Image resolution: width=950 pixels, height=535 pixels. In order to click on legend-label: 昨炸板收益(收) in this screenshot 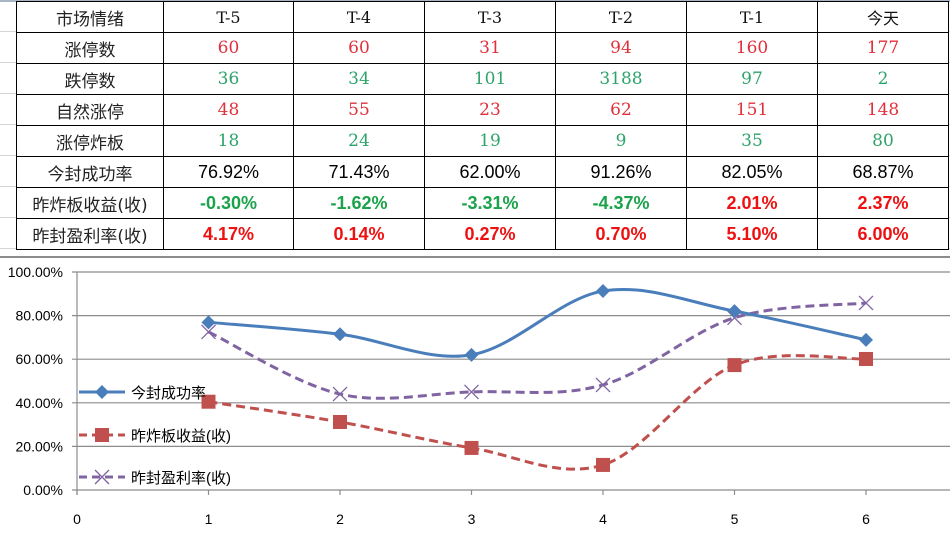, I will do `click(181, 436)`.